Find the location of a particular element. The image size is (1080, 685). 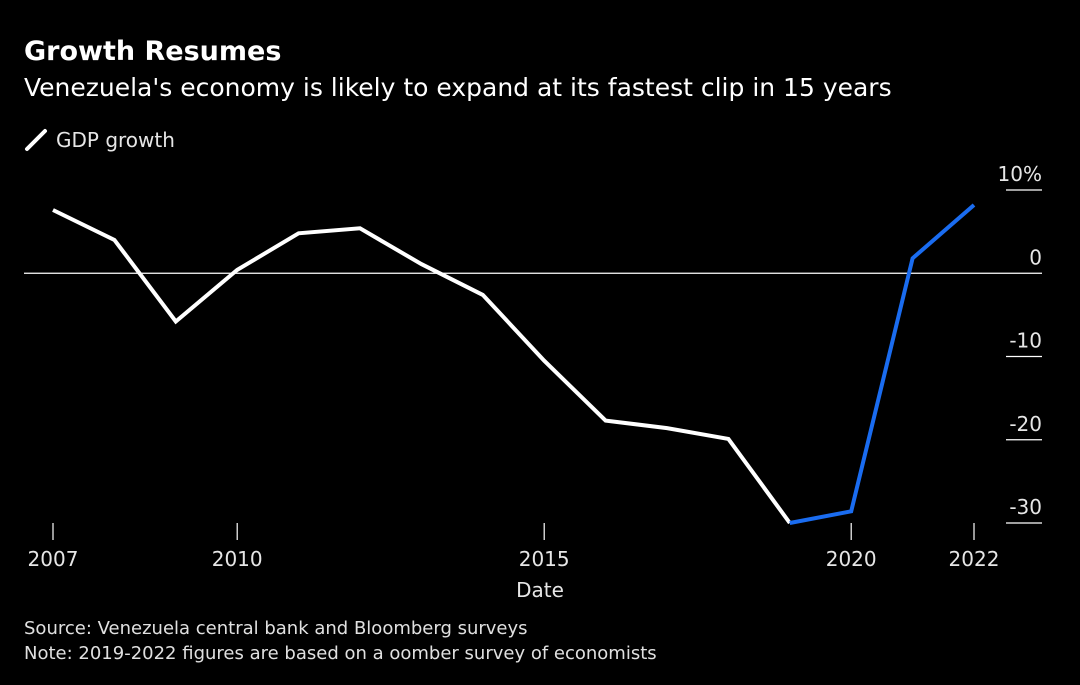

y-tick-label: -30 is located at coordinates (1025, 507).